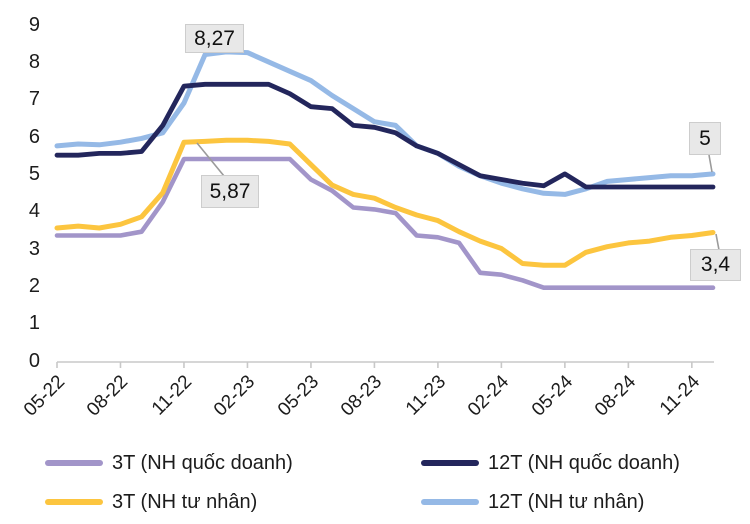 The height and width of the screenshot is (524, 750). I want to click on legend-label-12t-nh-quoc-doanh: 12T (NH quốc doanh), so click(584, 463).